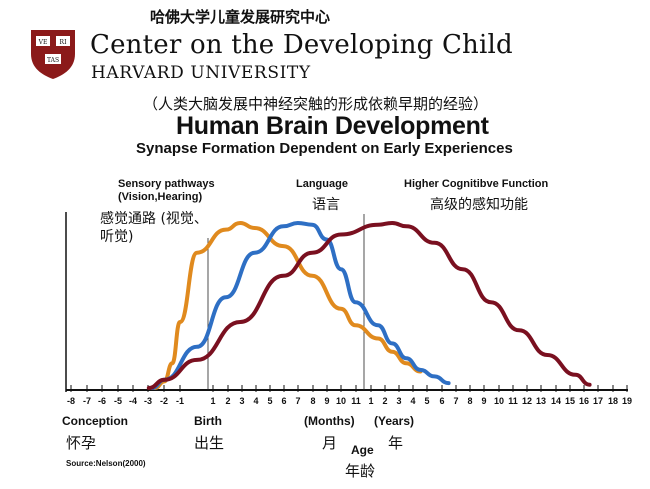 This screenshot has height=489, width=650. I want to click on birth-label: Birth, so click(208, 421).